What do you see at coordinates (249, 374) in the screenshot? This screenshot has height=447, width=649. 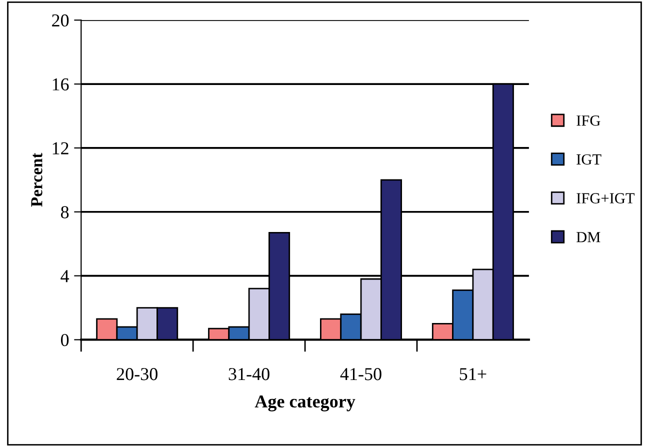 I see `x-tick-label: 31-40` at bounding box center [249, 374].